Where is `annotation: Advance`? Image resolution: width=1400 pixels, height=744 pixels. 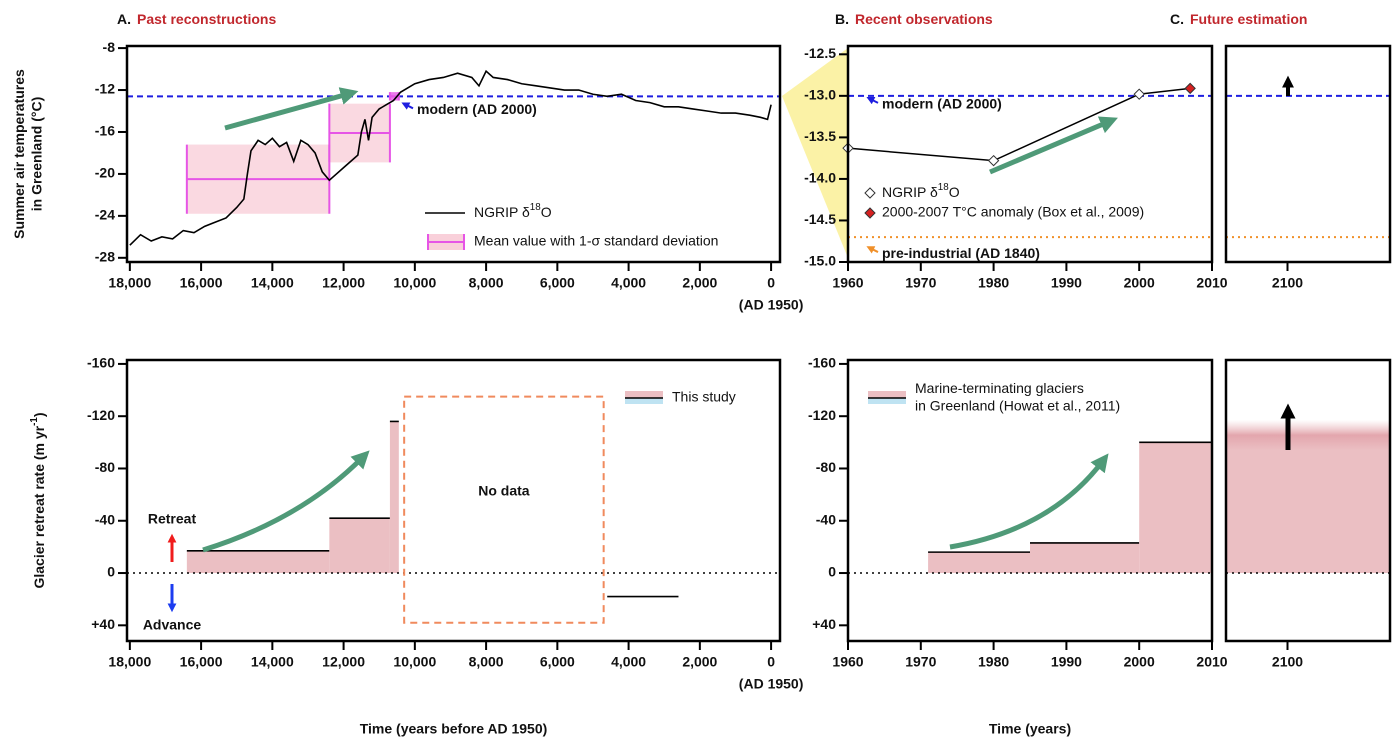
annotation: Advance is located at coordinates (172, 625).